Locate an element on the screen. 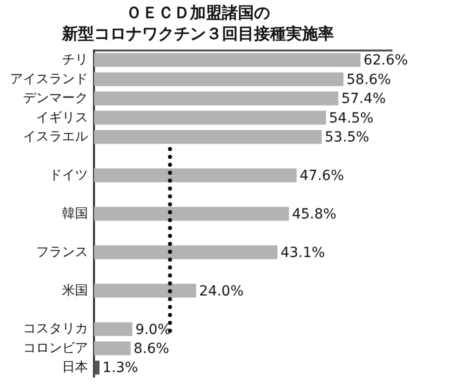 The height and width of the screenshot is (391, 450). chart-title: ＯＥＣＤ加盟諸国の is located at coordinates (198, 13).